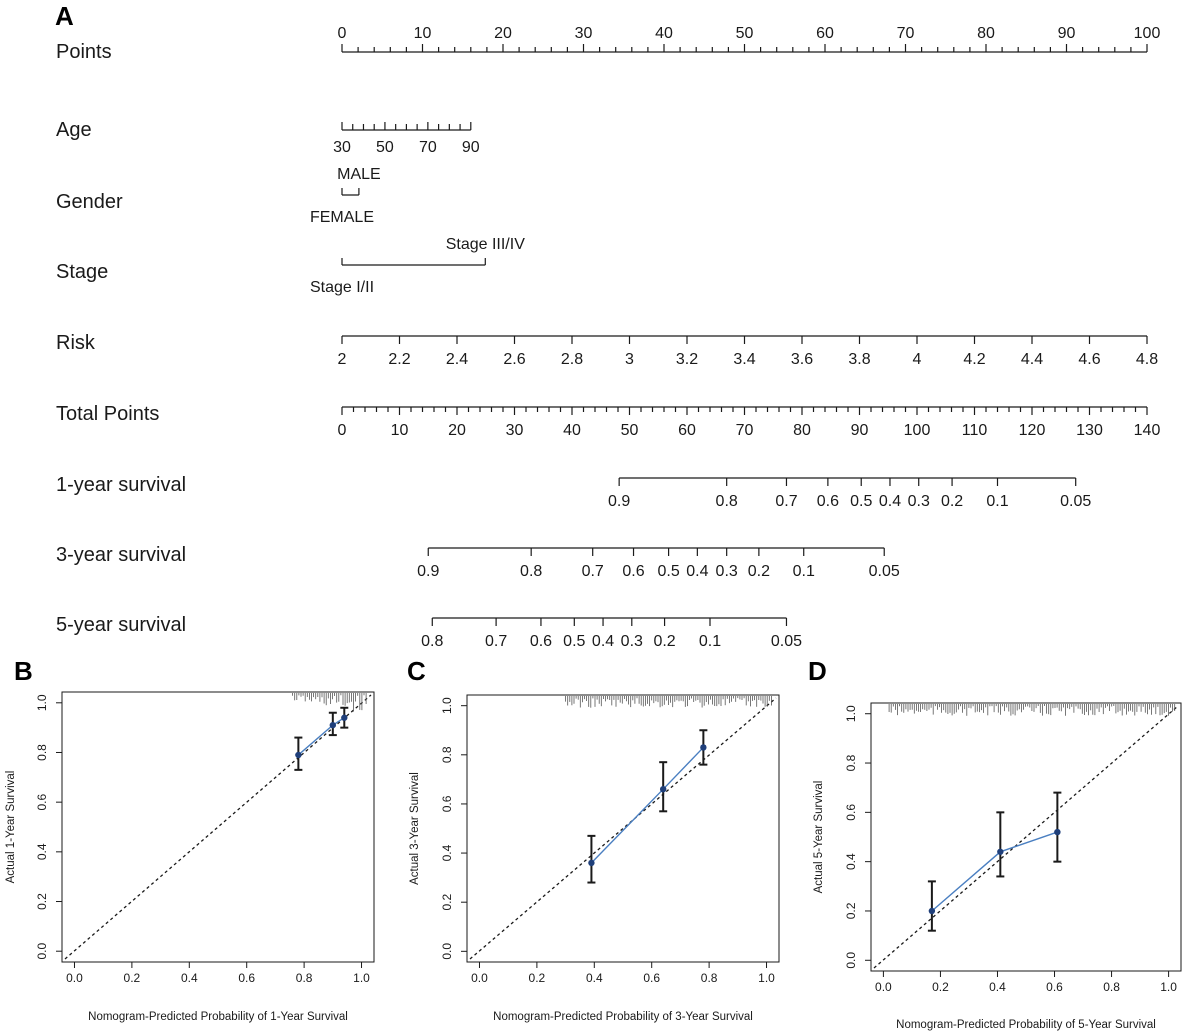  What do you see at coordinates (541, 641) in the screenshot?
I see `tick-label: 0.6` at bounding box center [541, 641].